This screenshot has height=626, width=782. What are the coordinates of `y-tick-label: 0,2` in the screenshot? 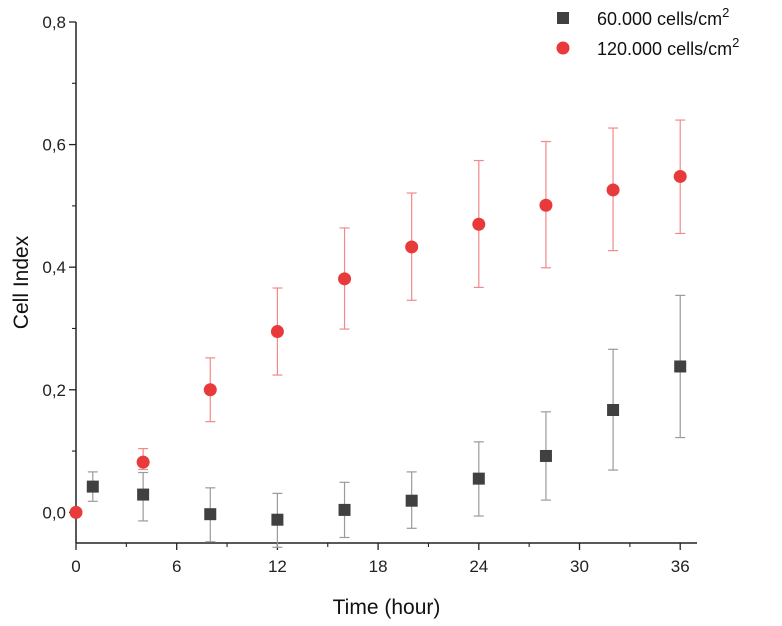 It's located at (54, 390).